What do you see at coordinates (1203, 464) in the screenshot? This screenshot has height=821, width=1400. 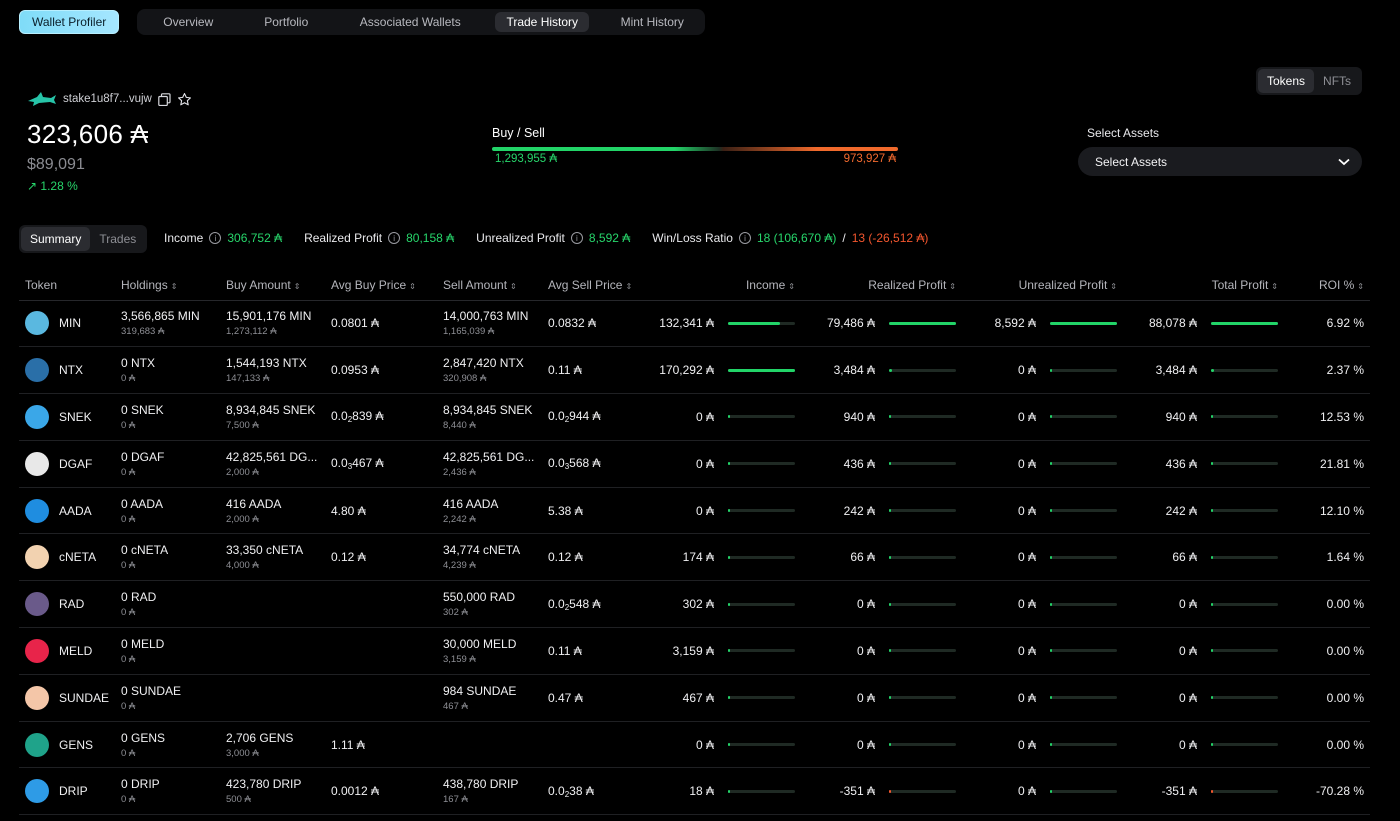 I see `total-cell: 436 ₳` at bounding box center [1203, 464].